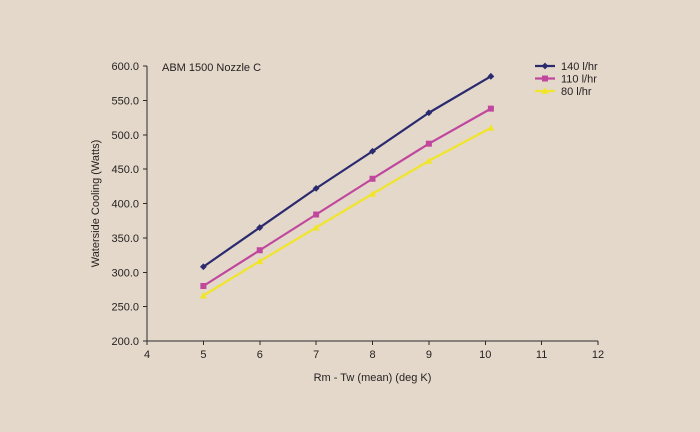  I want to click on x-tick-label: 10, so click(485, 355).